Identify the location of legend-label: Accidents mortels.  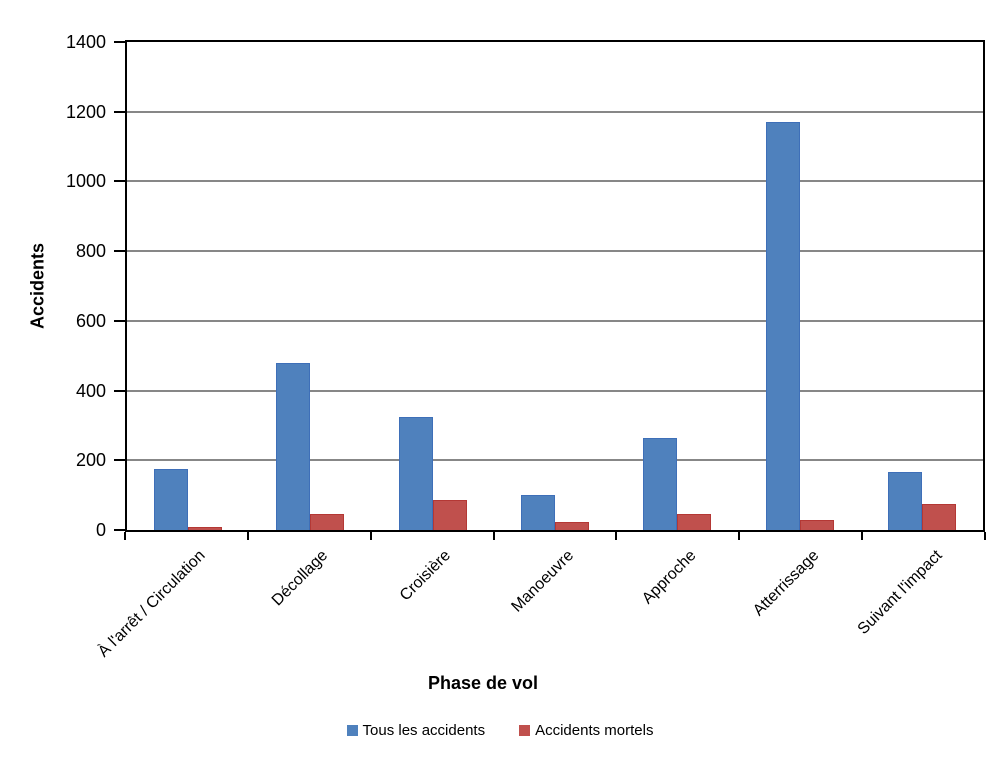
(594, 730).